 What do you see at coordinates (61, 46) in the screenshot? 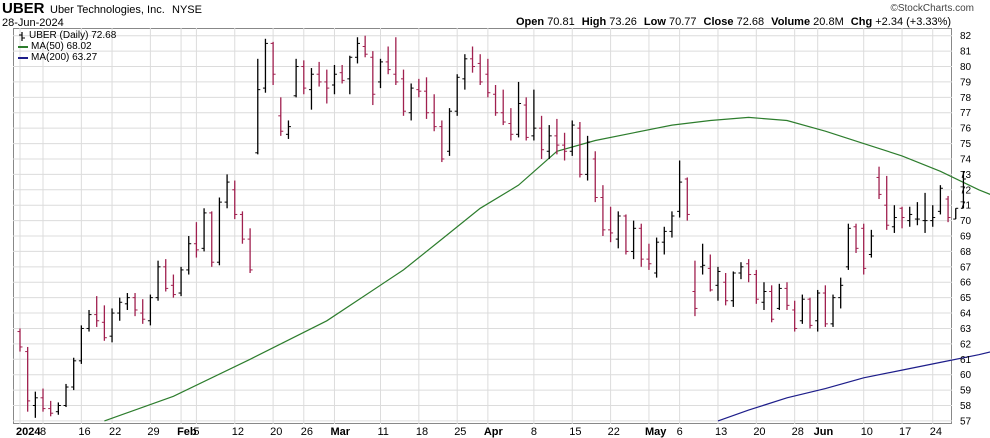
I see `legend-ma50-label: MA(50) 68.02` at bounding box center [61, 46].